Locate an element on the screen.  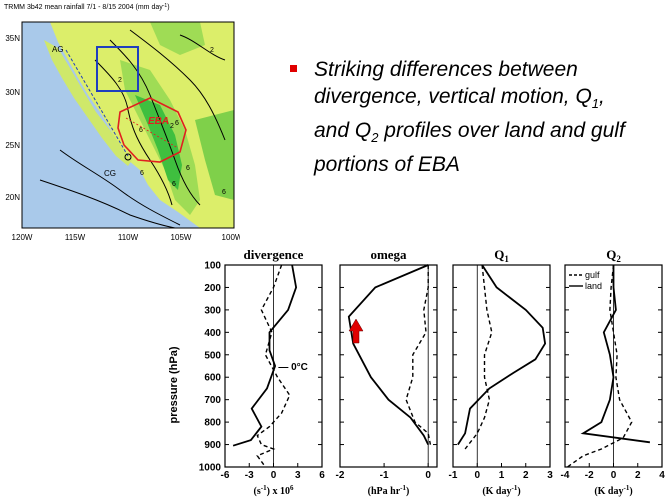
panel-title: Q2 is located at coordinates (613, 255).